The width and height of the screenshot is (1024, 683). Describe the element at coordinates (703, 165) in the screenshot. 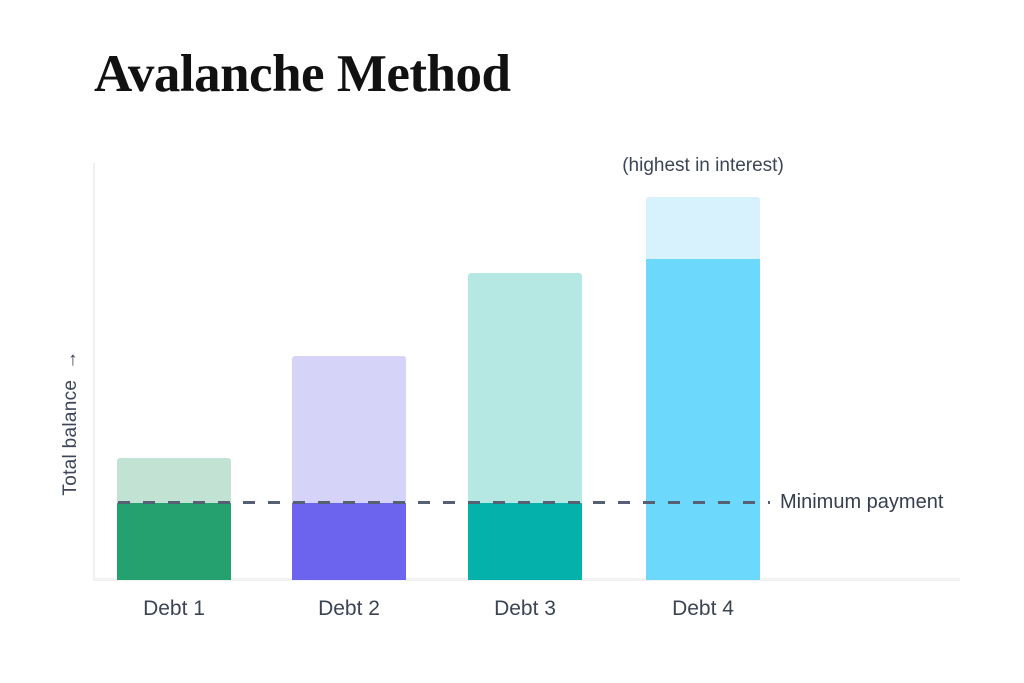

I see `highest-interest-annotation: (highest in interest)` at that location.